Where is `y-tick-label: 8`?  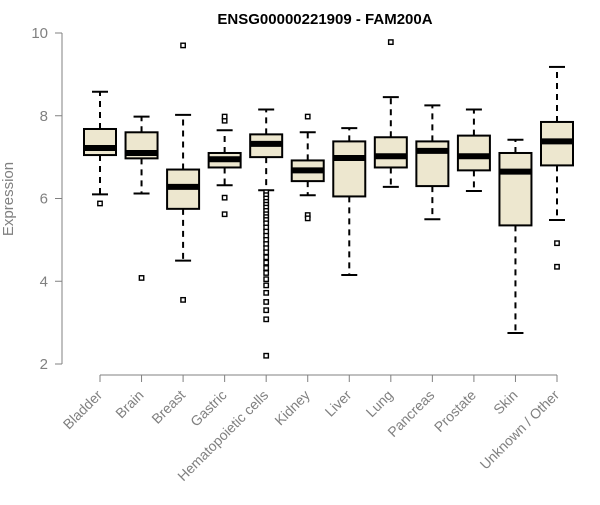 y-tick-label: 8 is located at coordinates (44, 116).